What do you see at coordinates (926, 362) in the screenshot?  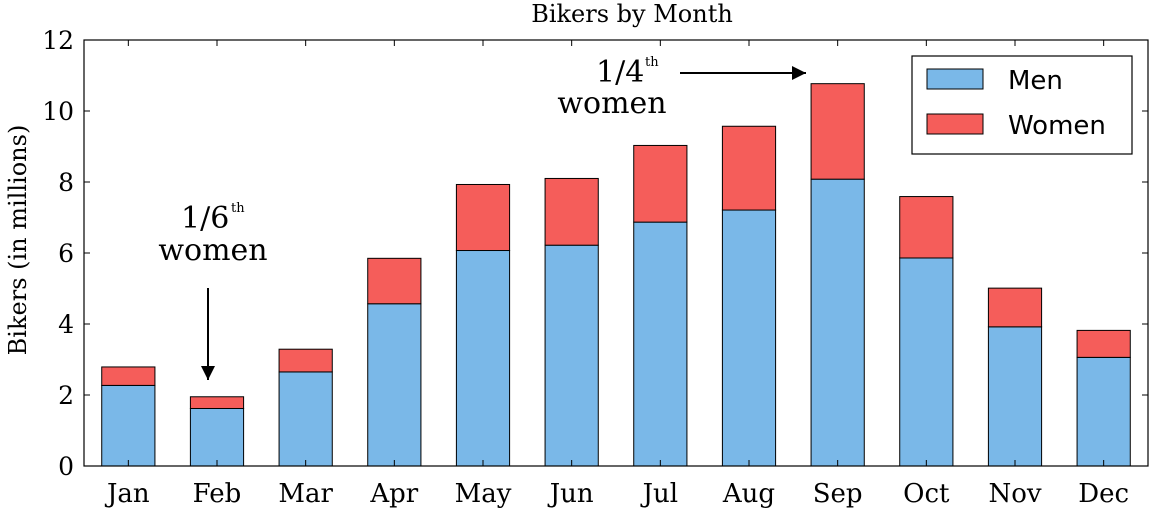 I see `bar-men-oct` at bounding box center [926, 362].